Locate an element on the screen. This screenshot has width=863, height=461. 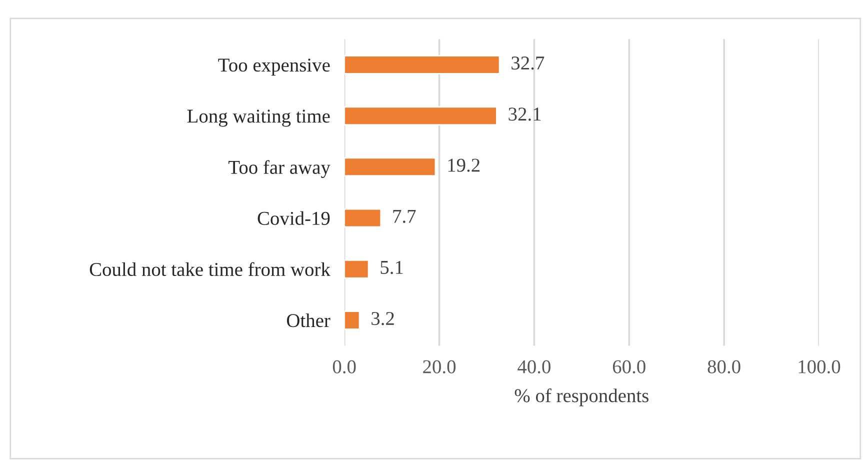
y-tick-label: Covid-19 is located at coordinates (294, 218).